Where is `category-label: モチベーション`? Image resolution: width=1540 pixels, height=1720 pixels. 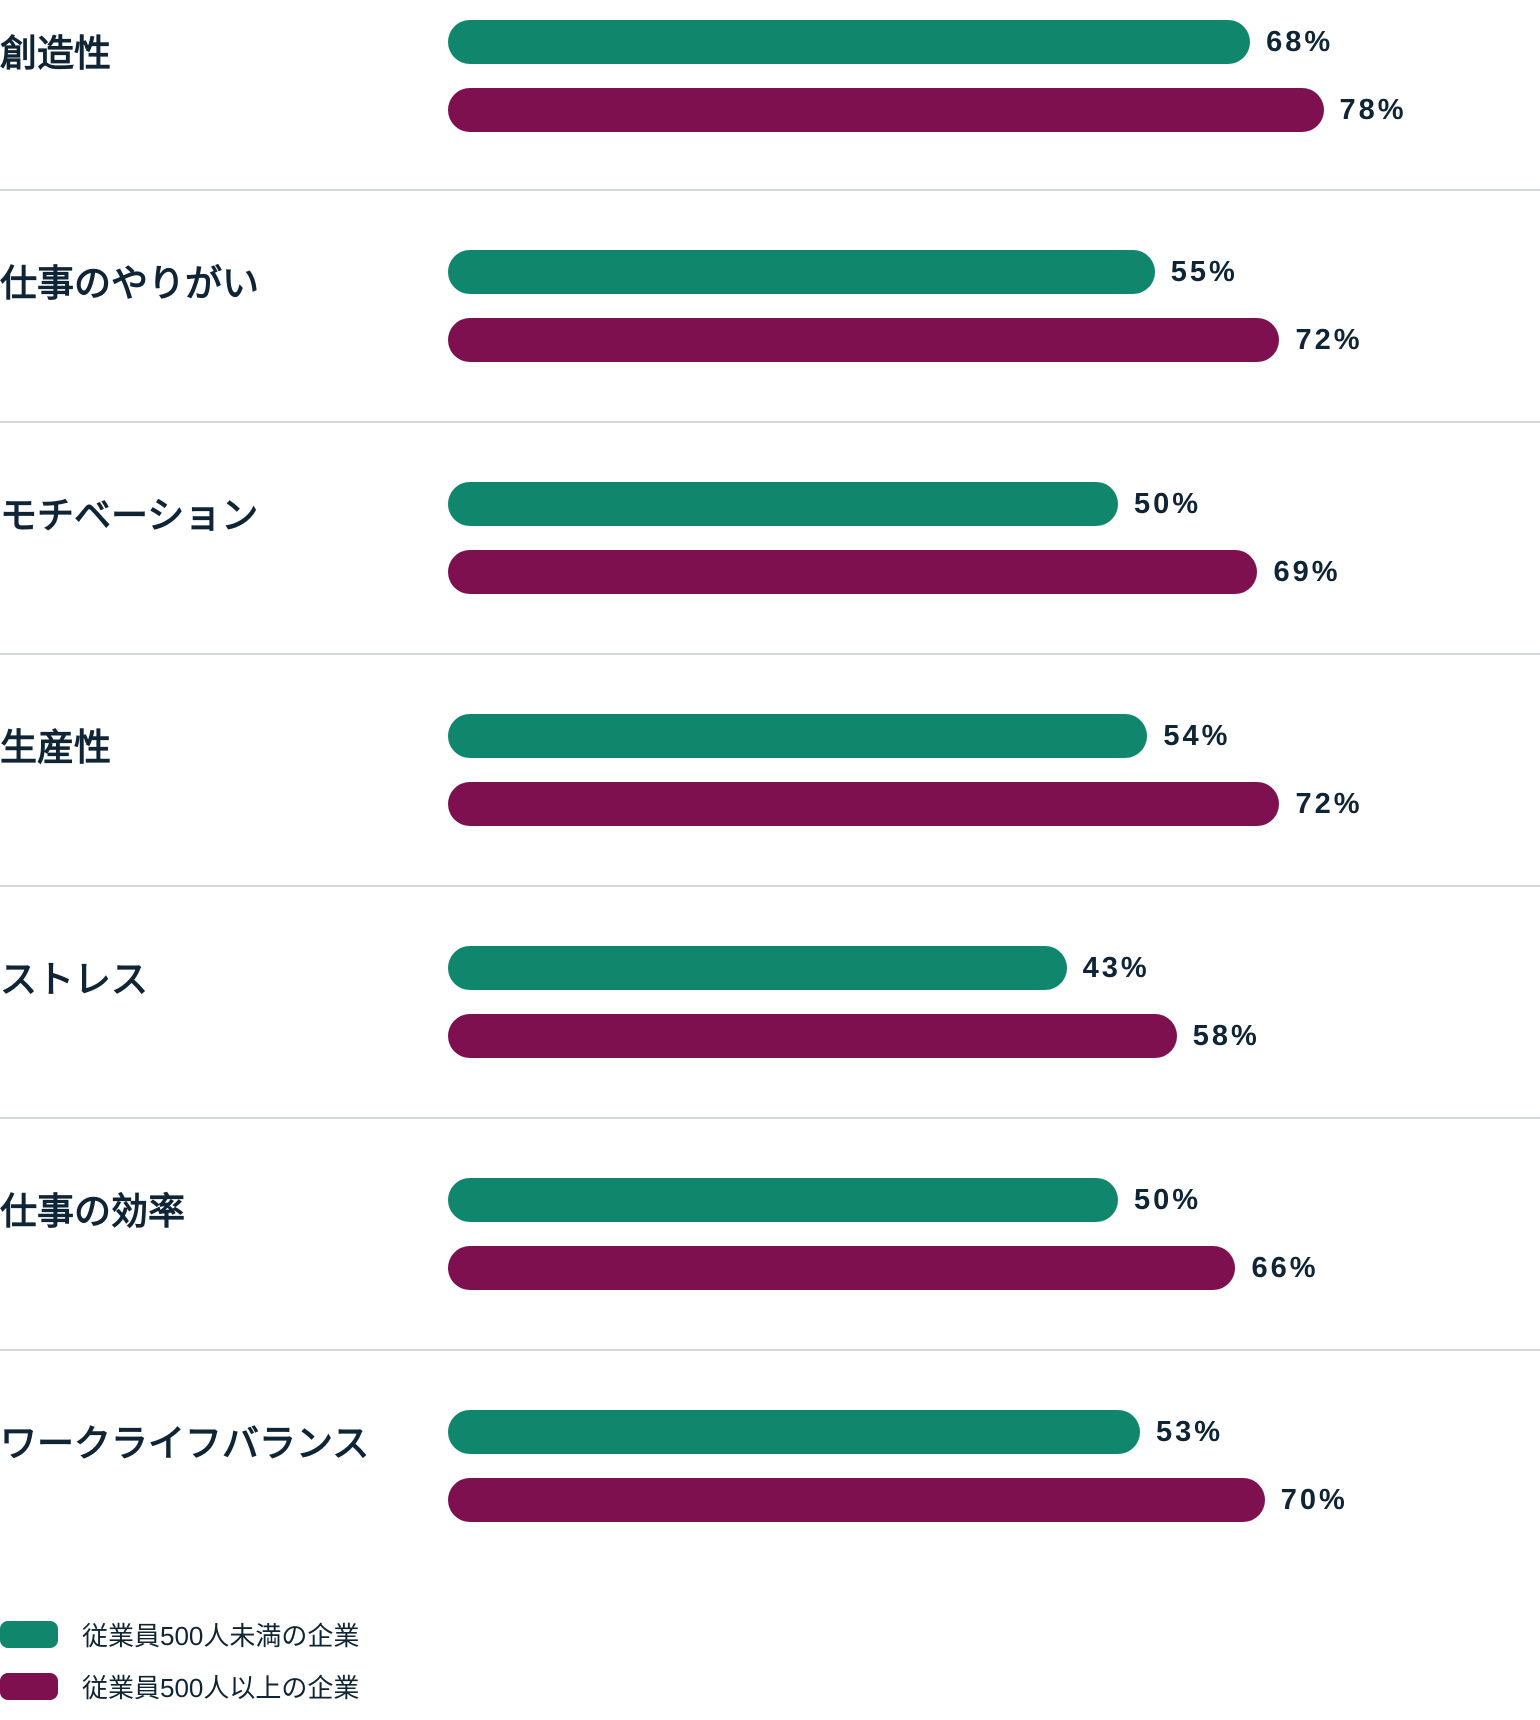
category-label: モチベーション is located at coordinates (129, 515).